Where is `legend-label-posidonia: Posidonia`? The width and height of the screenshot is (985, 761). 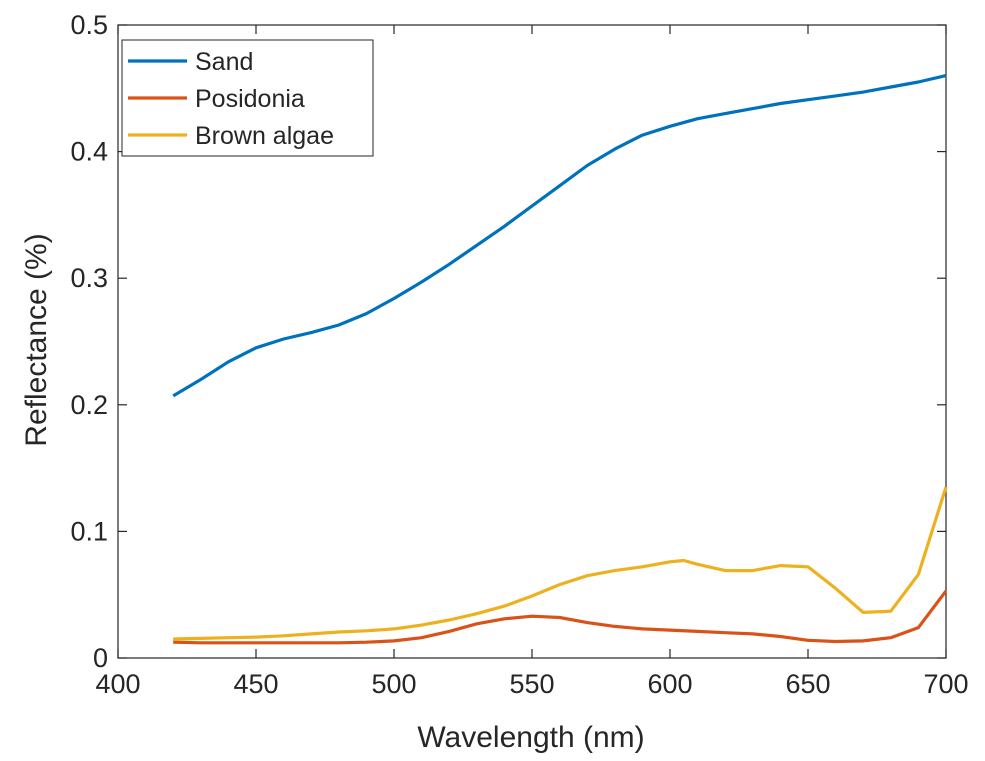 legend-label-posidonia: Posidonia is located at coordinates (250, 99).